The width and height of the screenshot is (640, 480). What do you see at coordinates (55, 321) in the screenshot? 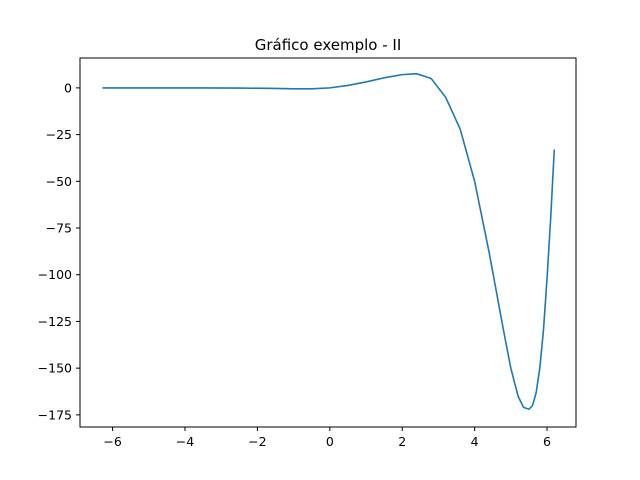
I see `y-tick-label: −125` at bounding box center [55, 321].